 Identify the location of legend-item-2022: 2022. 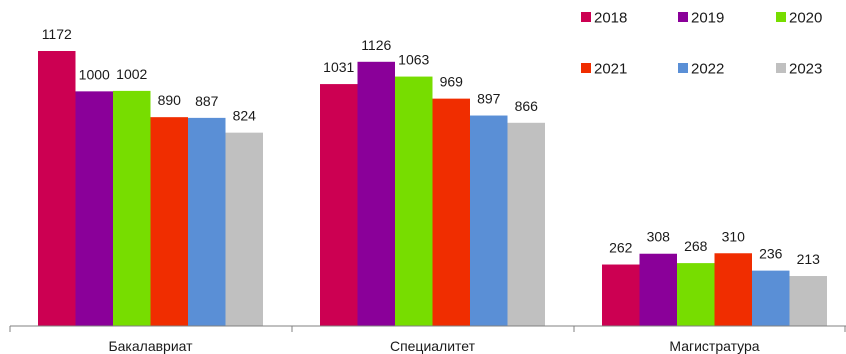
(701, 69).